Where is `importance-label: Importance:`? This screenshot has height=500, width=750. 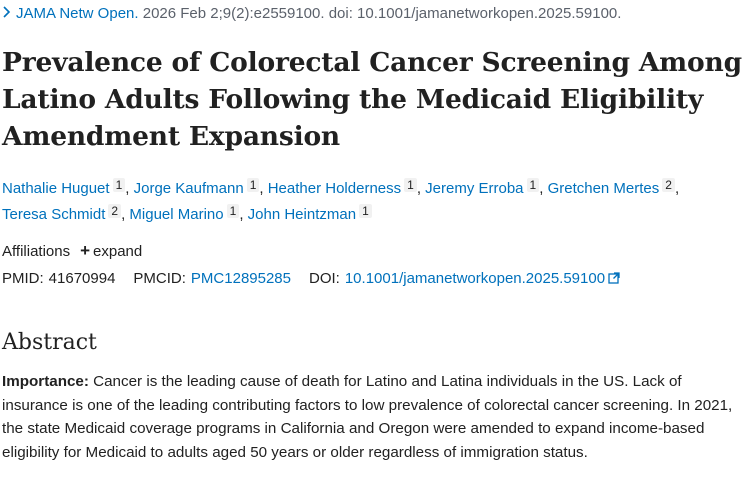 importance-label: Importance: is located at coordinates (45, 381).